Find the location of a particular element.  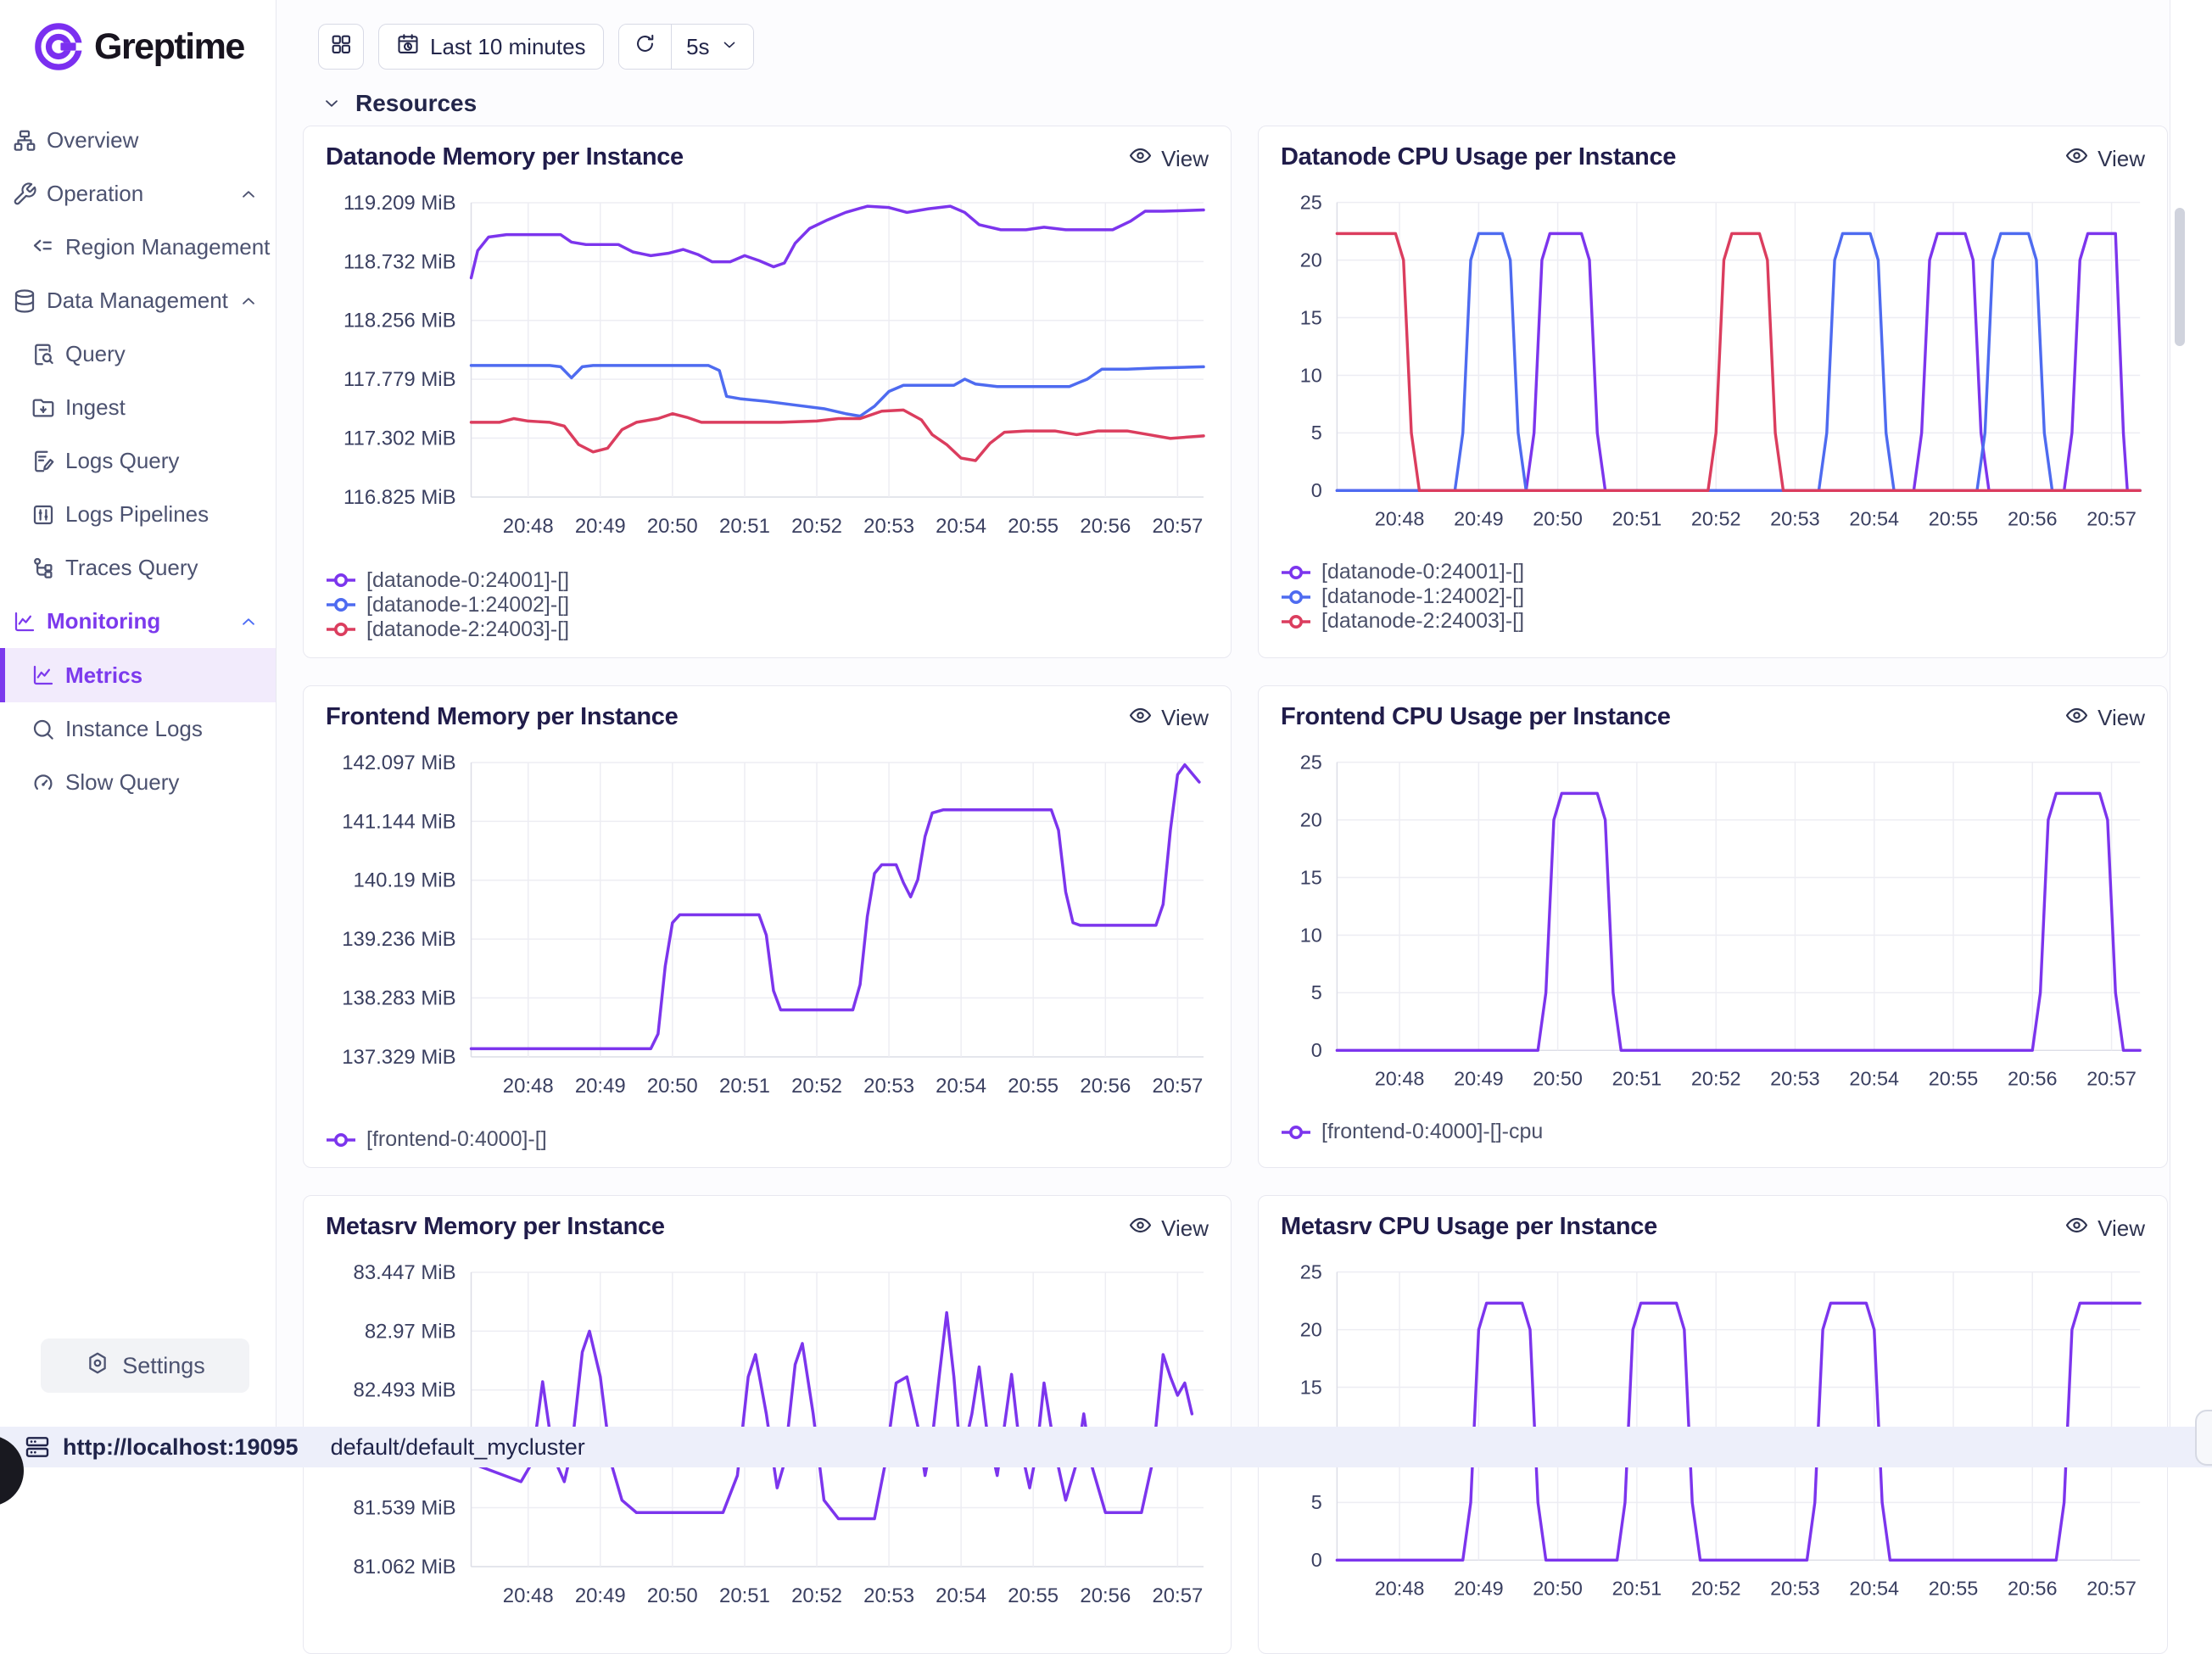

status-server-url: http://localhost:19095 is located at coordinates (181, 1446).